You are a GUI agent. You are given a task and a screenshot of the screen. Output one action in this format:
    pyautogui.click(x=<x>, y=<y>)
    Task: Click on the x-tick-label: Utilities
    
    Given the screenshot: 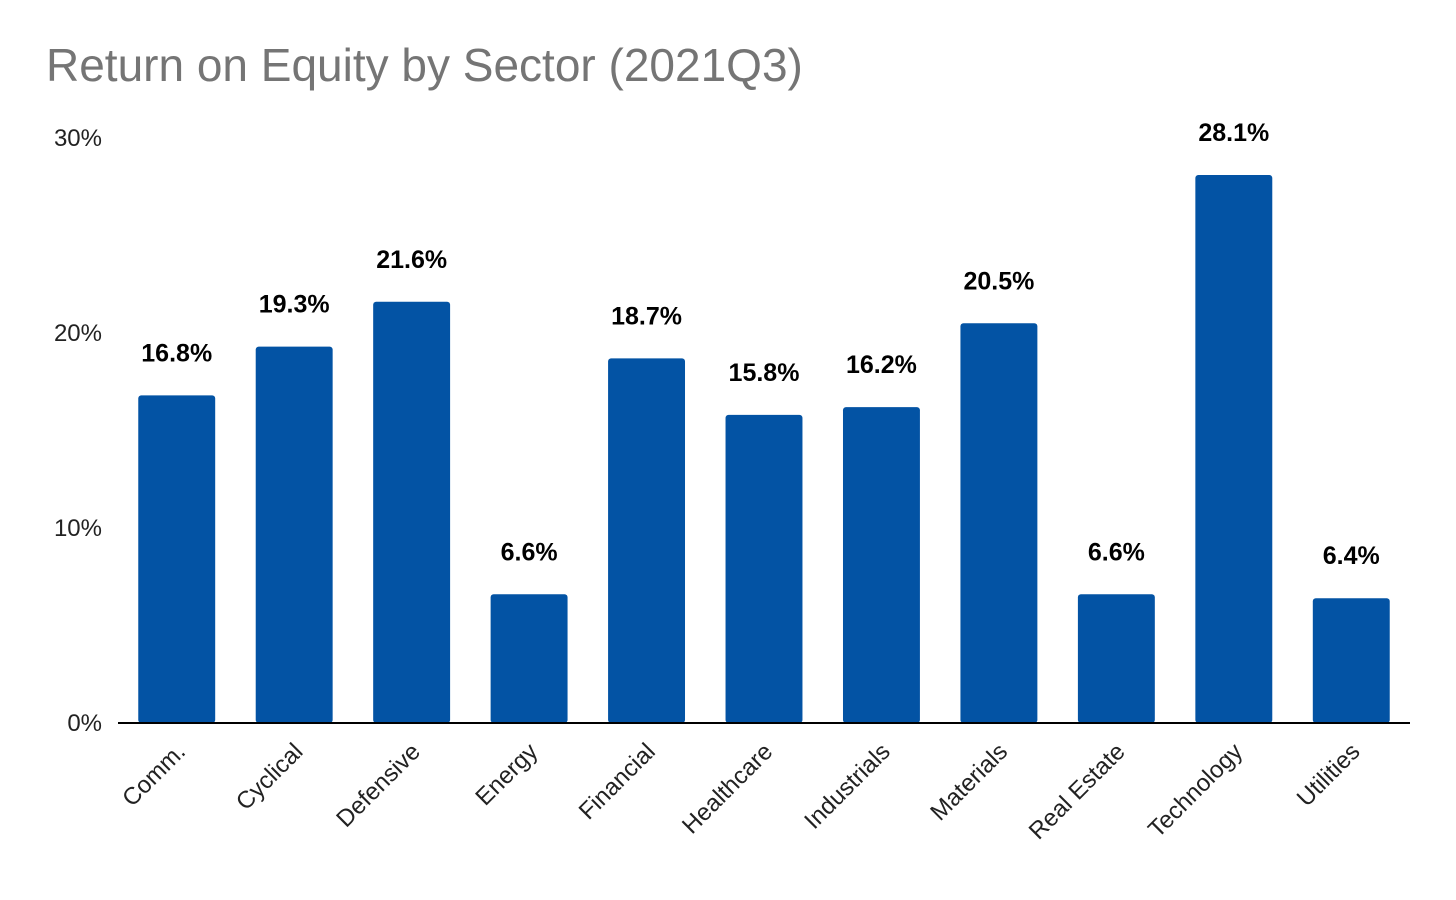 What is the action you would take?
    pyautogui.click(x=1329, y=775)
    